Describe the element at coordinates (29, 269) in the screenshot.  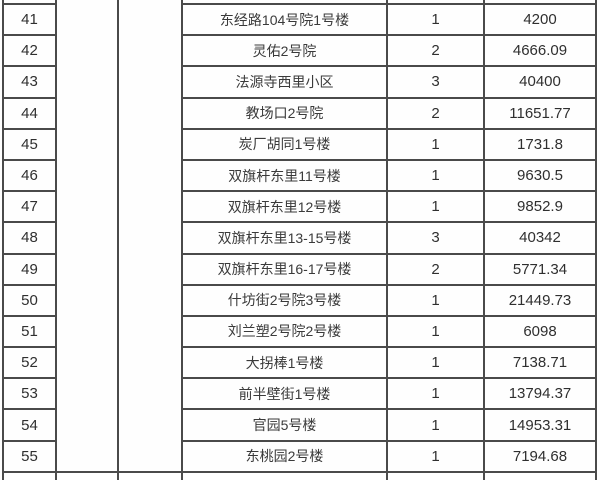
I see `cell-row-number: 49` at that location.